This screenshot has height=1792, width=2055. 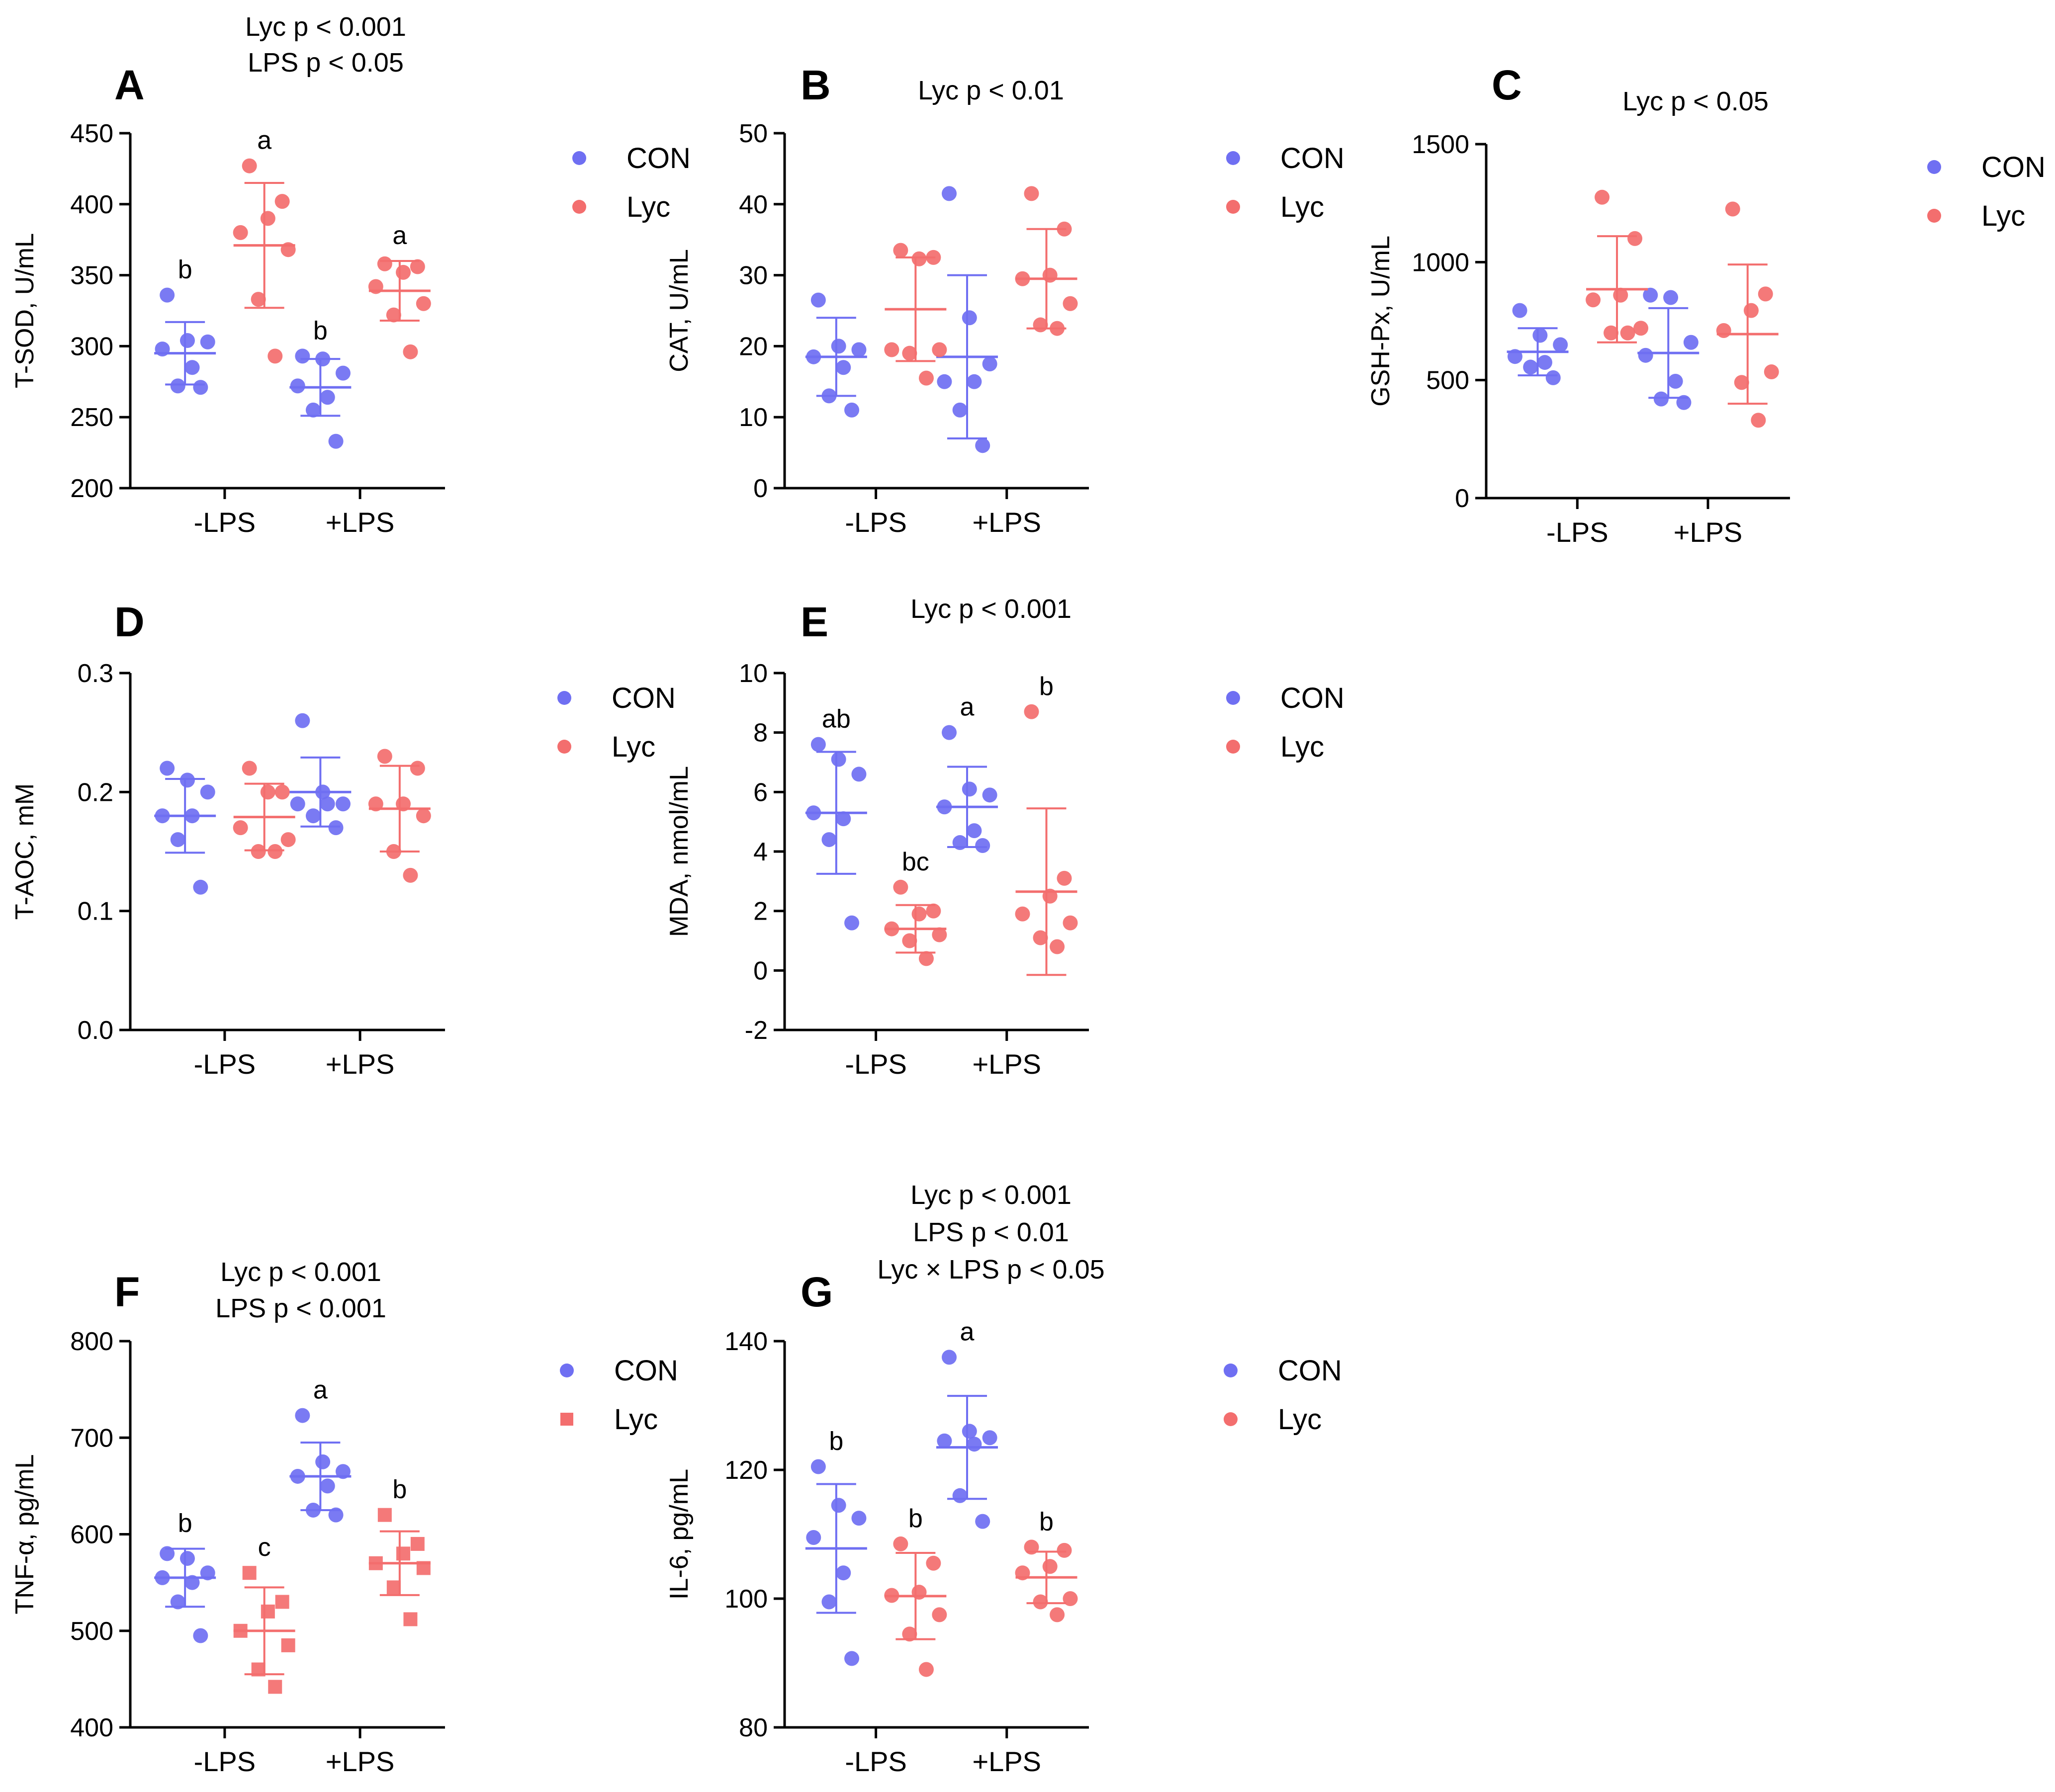 What do you see at coordinates (92, 488) in the screenshot?
I see `y-tick-label: 200` at bounding box center [92, 488].